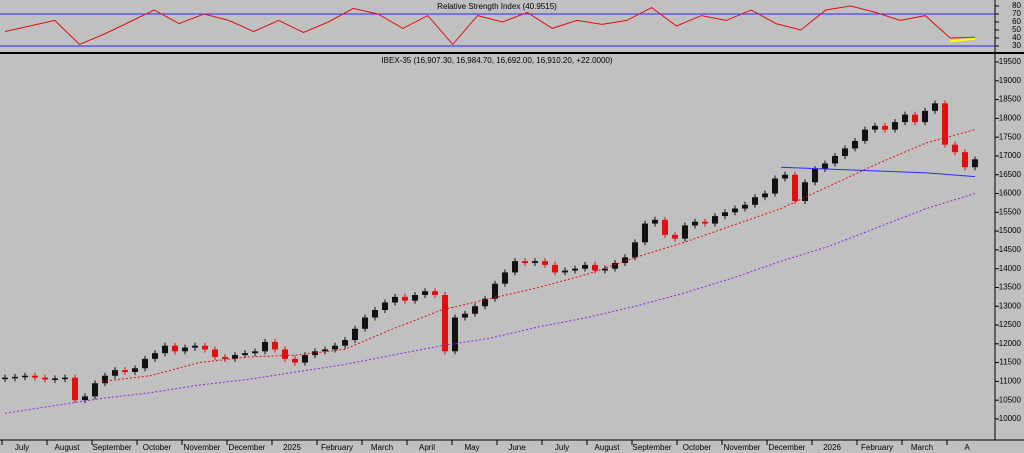  I want to click on y-tick-label: 14000, so click(1010, 268).